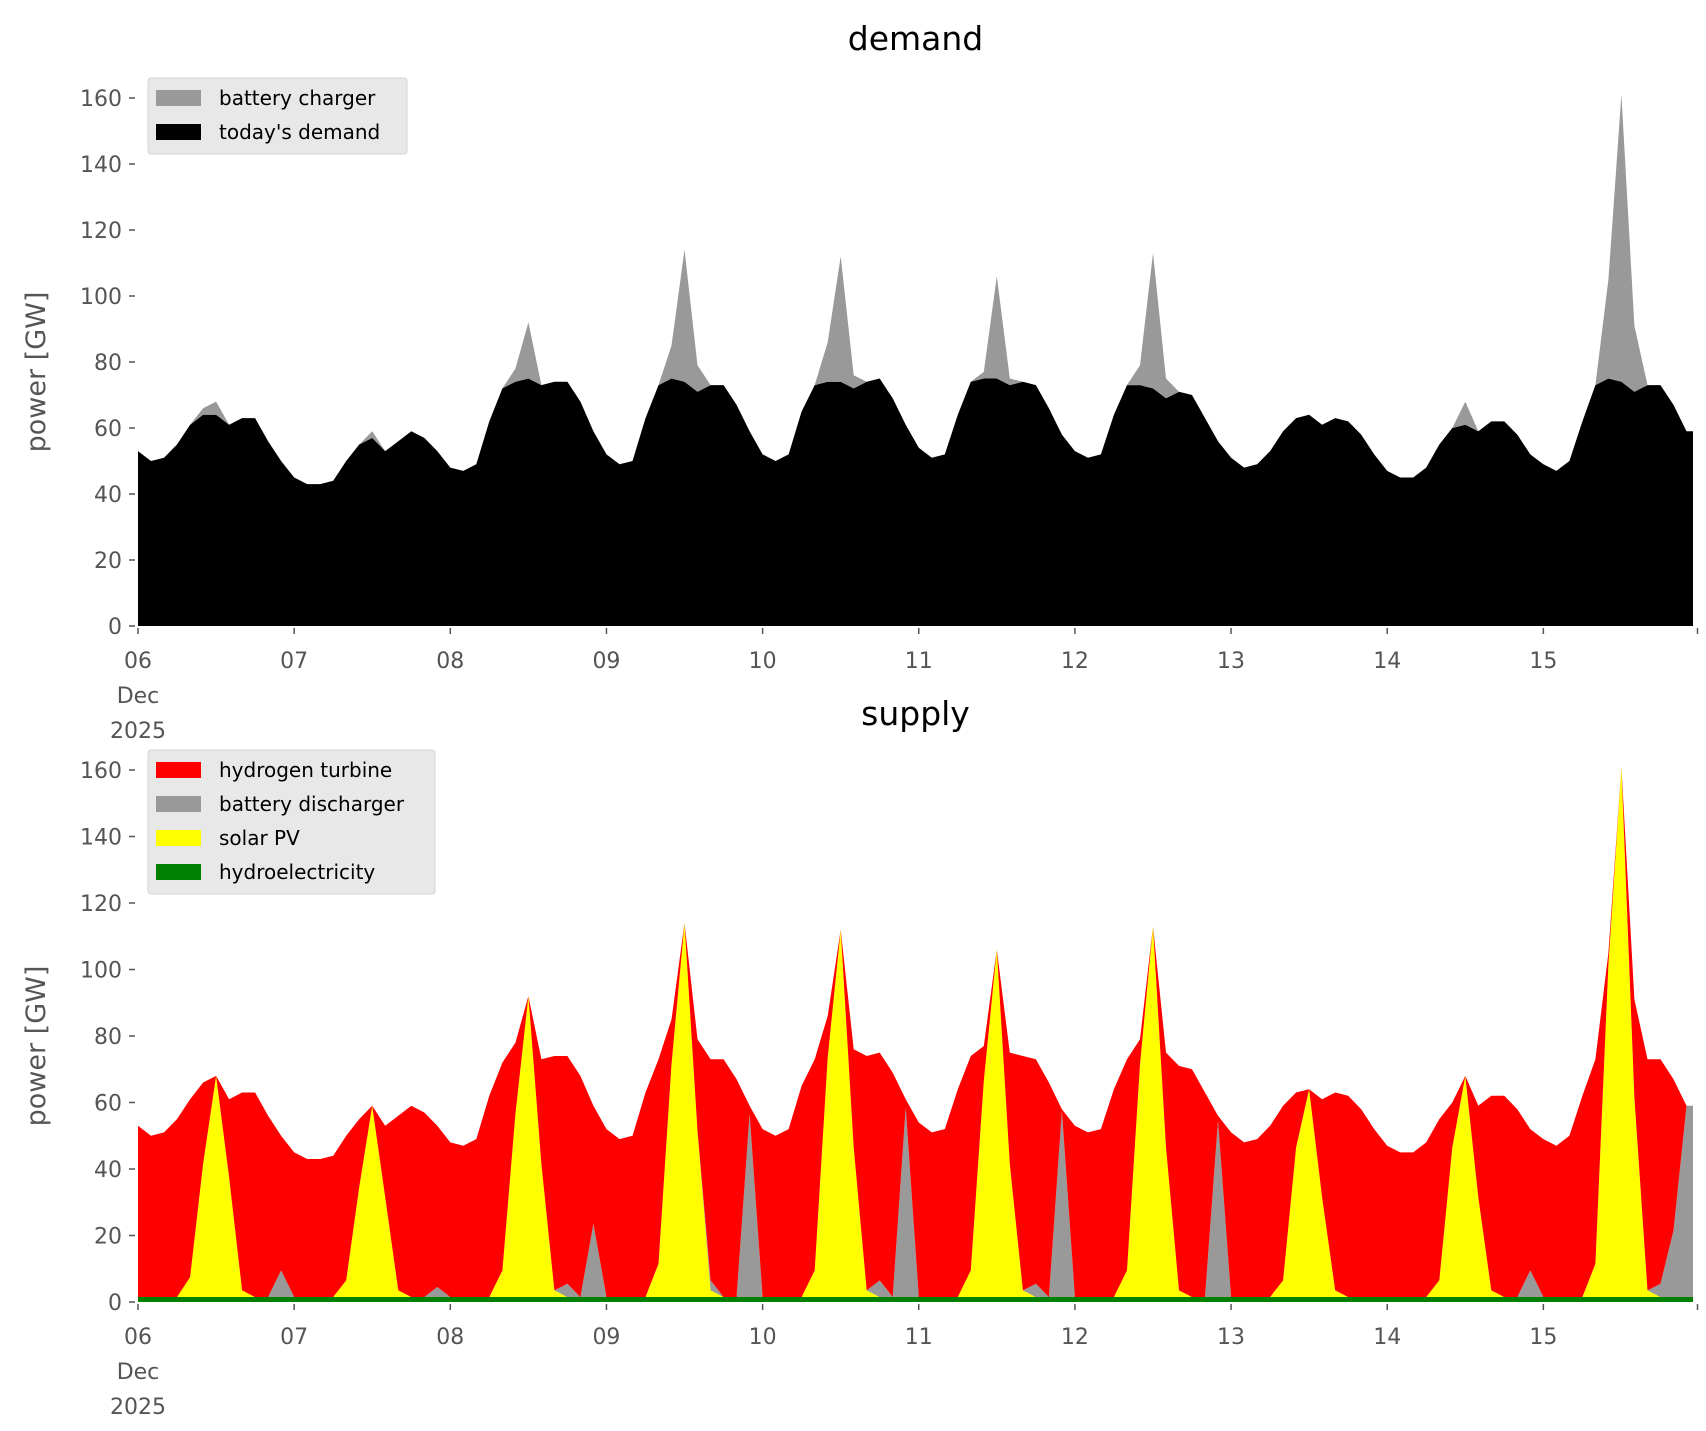  I want to click on legend: battery charger today's demand, so click(277, 116).